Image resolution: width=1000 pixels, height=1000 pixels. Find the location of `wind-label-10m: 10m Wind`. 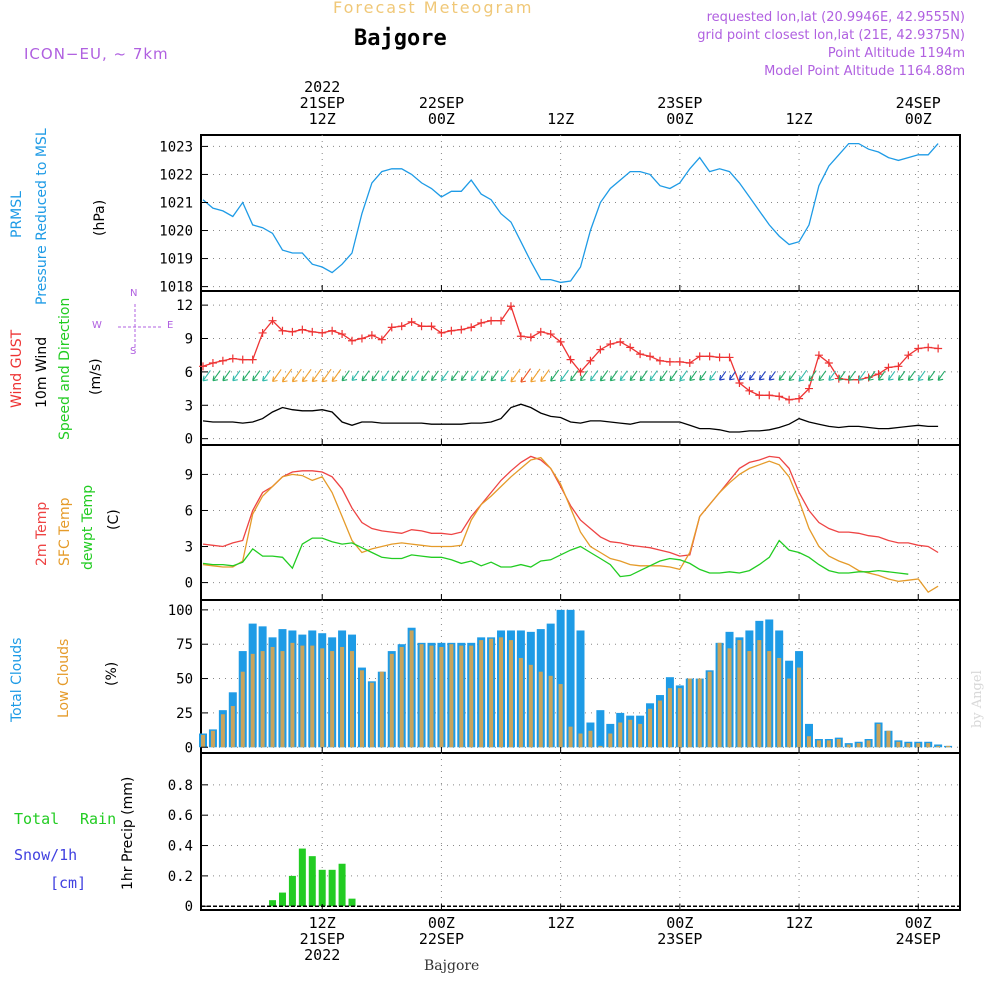

wind-label-10m: 10m Wind is located at coordinates (42, 372).